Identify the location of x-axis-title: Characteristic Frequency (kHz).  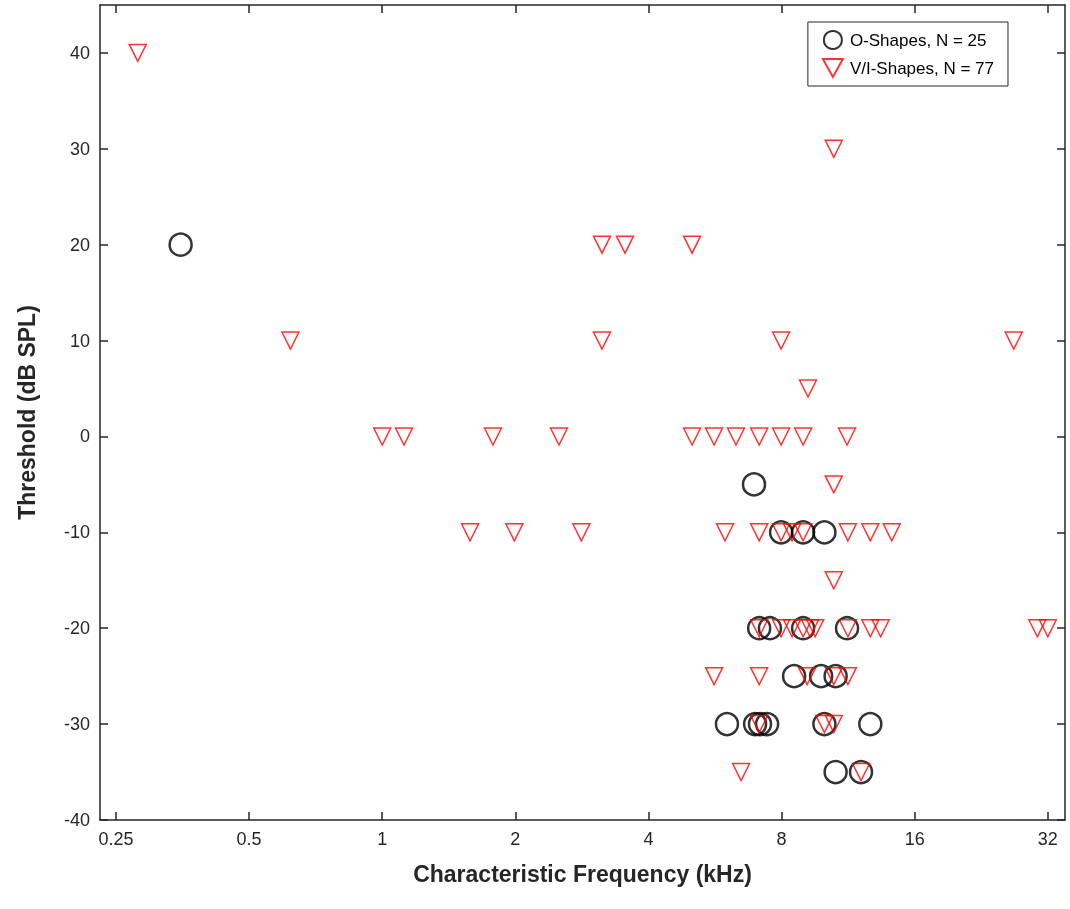
(582, 873).